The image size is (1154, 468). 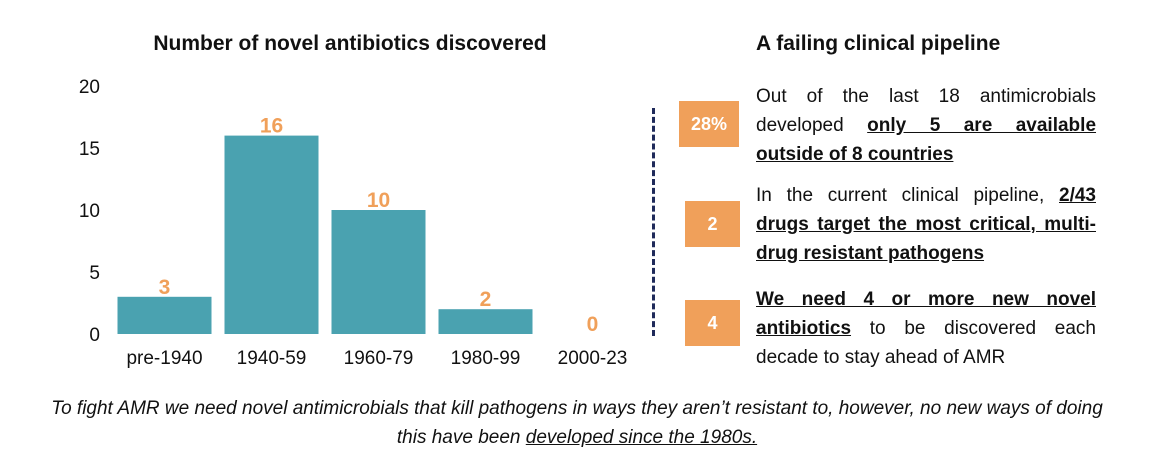 I want to click on y-tick-label: 20, so click(x=89, y=87).